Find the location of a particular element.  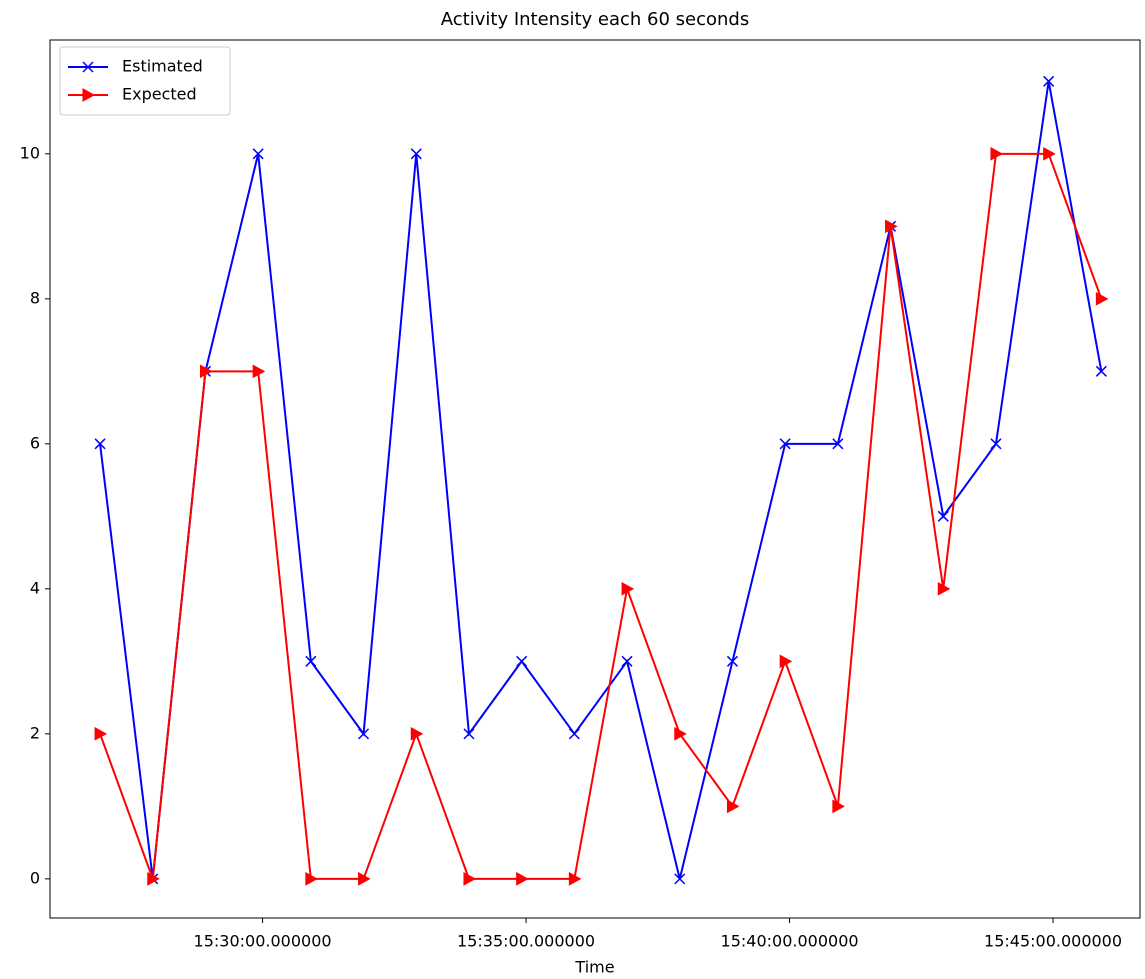

x-axis-label: Time is located at coordinates (594, 967).